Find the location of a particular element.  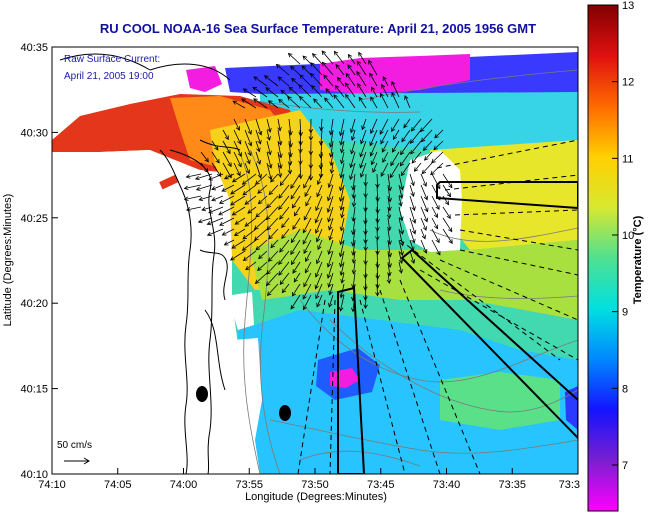

colorbar-tick-label: 11 is located at coordinates (627, 159).